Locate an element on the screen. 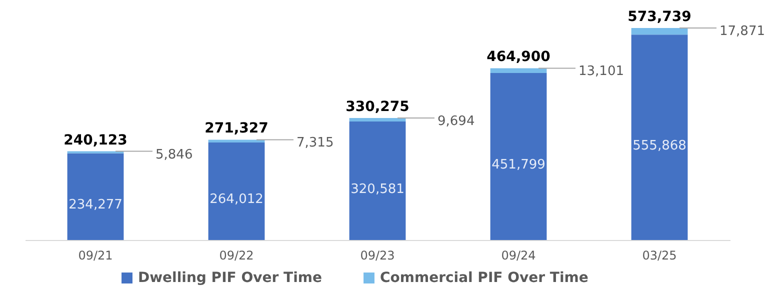 The image size is (768, 299). total-label: 271,327 is located at coordinates (236, 128).